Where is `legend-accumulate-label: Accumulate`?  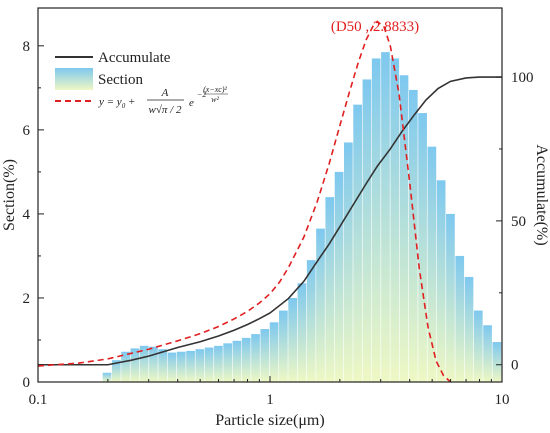
legend-accumulate-label: Accumulate is located at coordinates (134, 58).